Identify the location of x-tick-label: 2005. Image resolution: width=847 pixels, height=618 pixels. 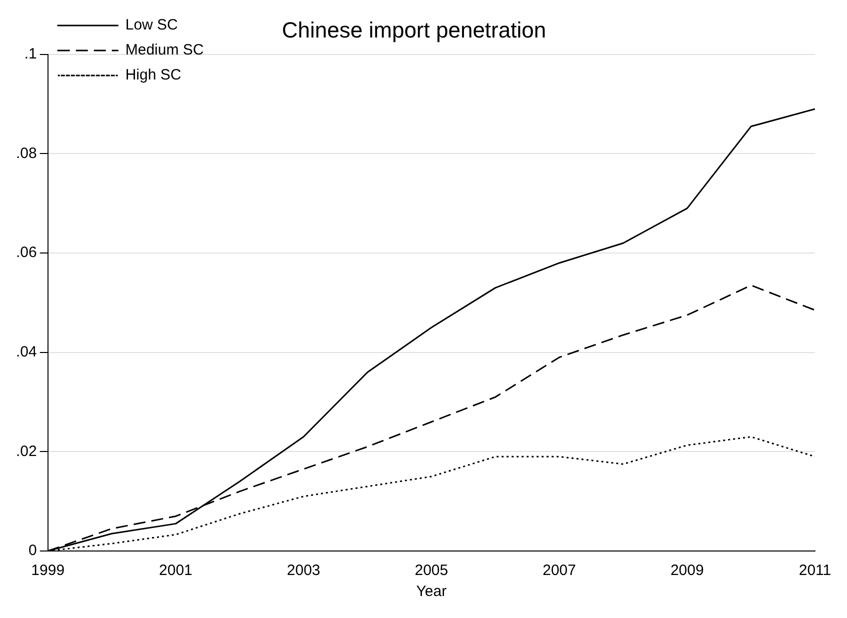
(431, 571).